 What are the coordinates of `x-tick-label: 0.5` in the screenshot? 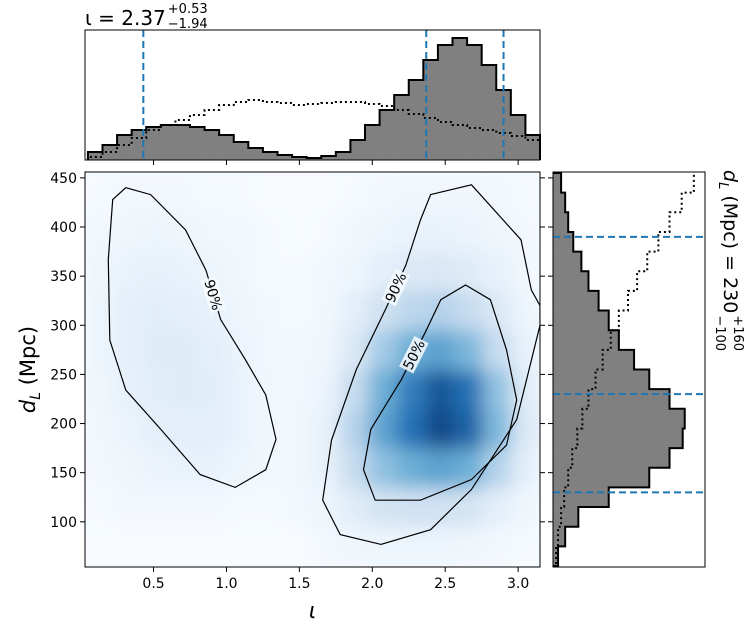 It's located at (153, 584).